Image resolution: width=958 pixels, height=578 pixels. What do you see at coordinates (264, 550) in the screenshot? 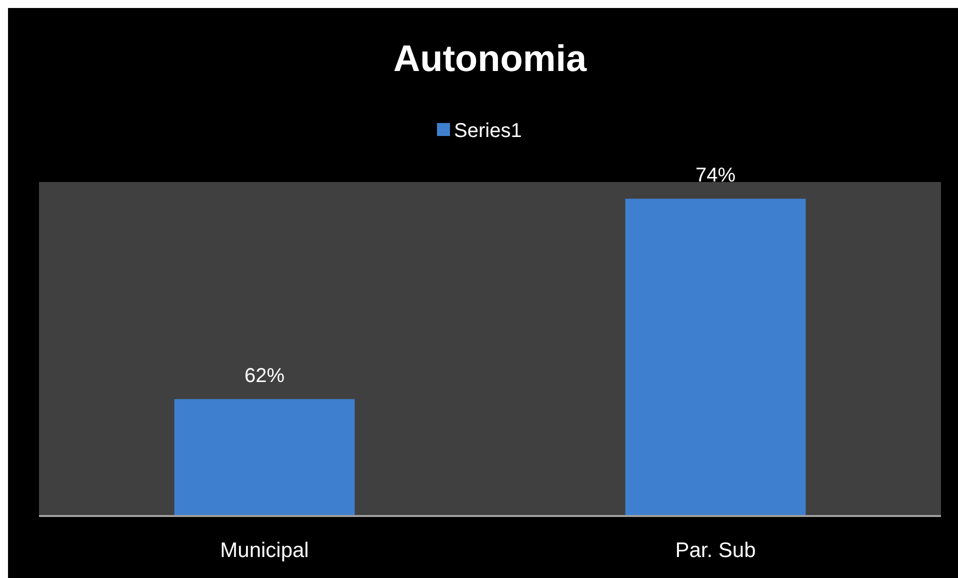
I see `x-tick-label: Municipal` at bounding box center [264, 550].